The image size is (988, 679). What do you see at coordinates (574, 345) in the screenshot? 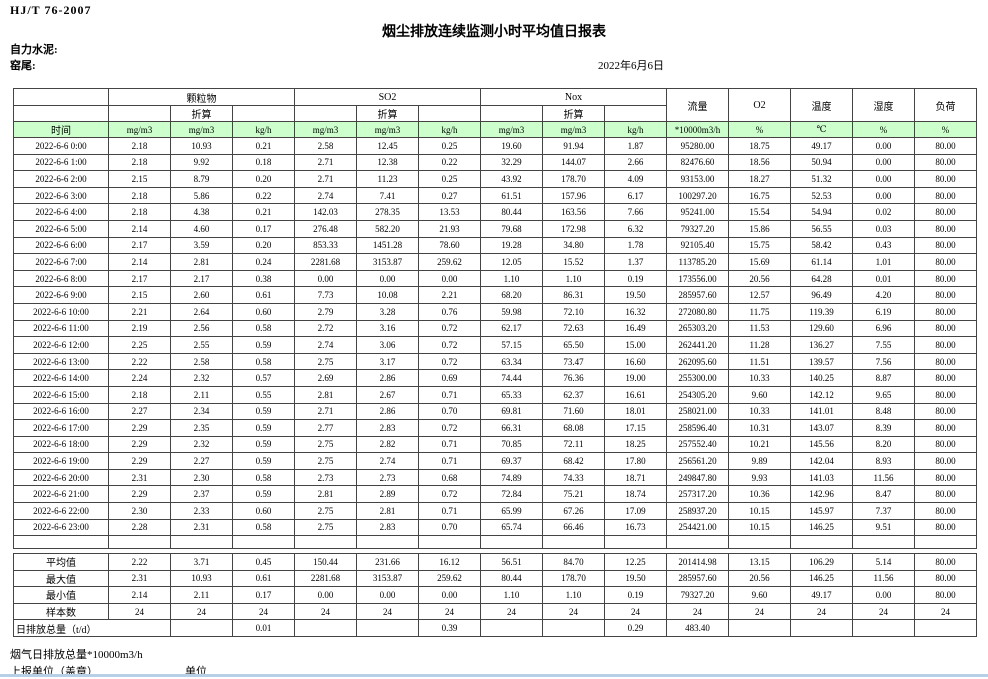
I see `value-cell: 65.50` at bounding box center [574, 345].